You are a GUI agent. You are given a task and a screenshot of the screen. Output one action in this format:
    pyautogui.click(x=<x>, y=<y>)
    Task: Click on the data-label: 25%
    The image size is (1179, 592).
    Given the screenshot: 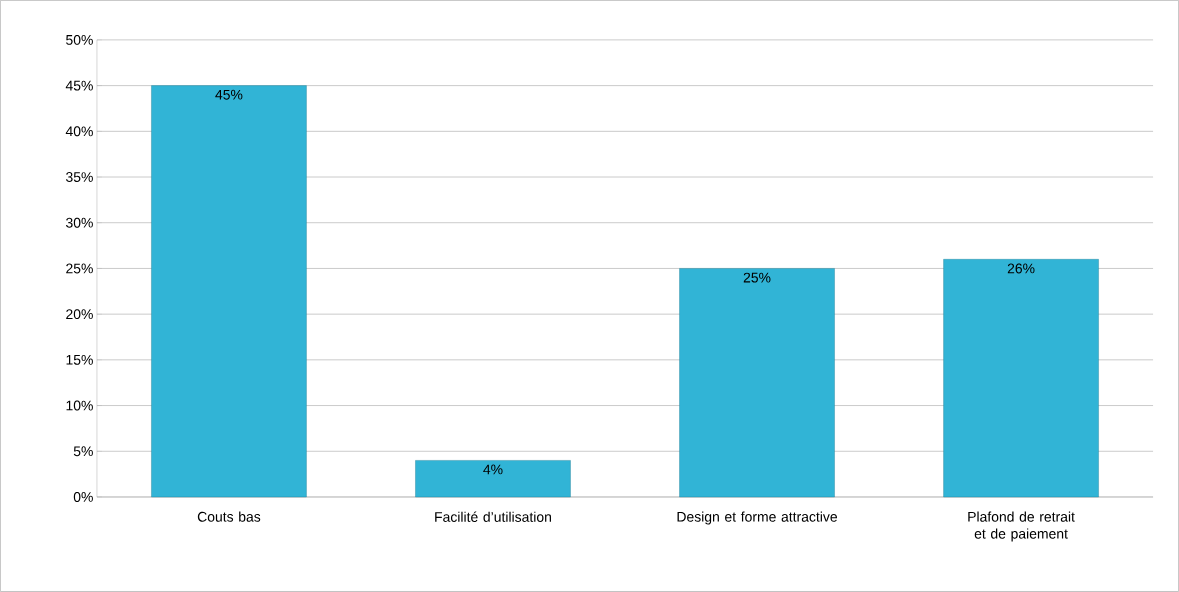 What is the action you would take?
    pyautogui.click(x=757, y=277)
    